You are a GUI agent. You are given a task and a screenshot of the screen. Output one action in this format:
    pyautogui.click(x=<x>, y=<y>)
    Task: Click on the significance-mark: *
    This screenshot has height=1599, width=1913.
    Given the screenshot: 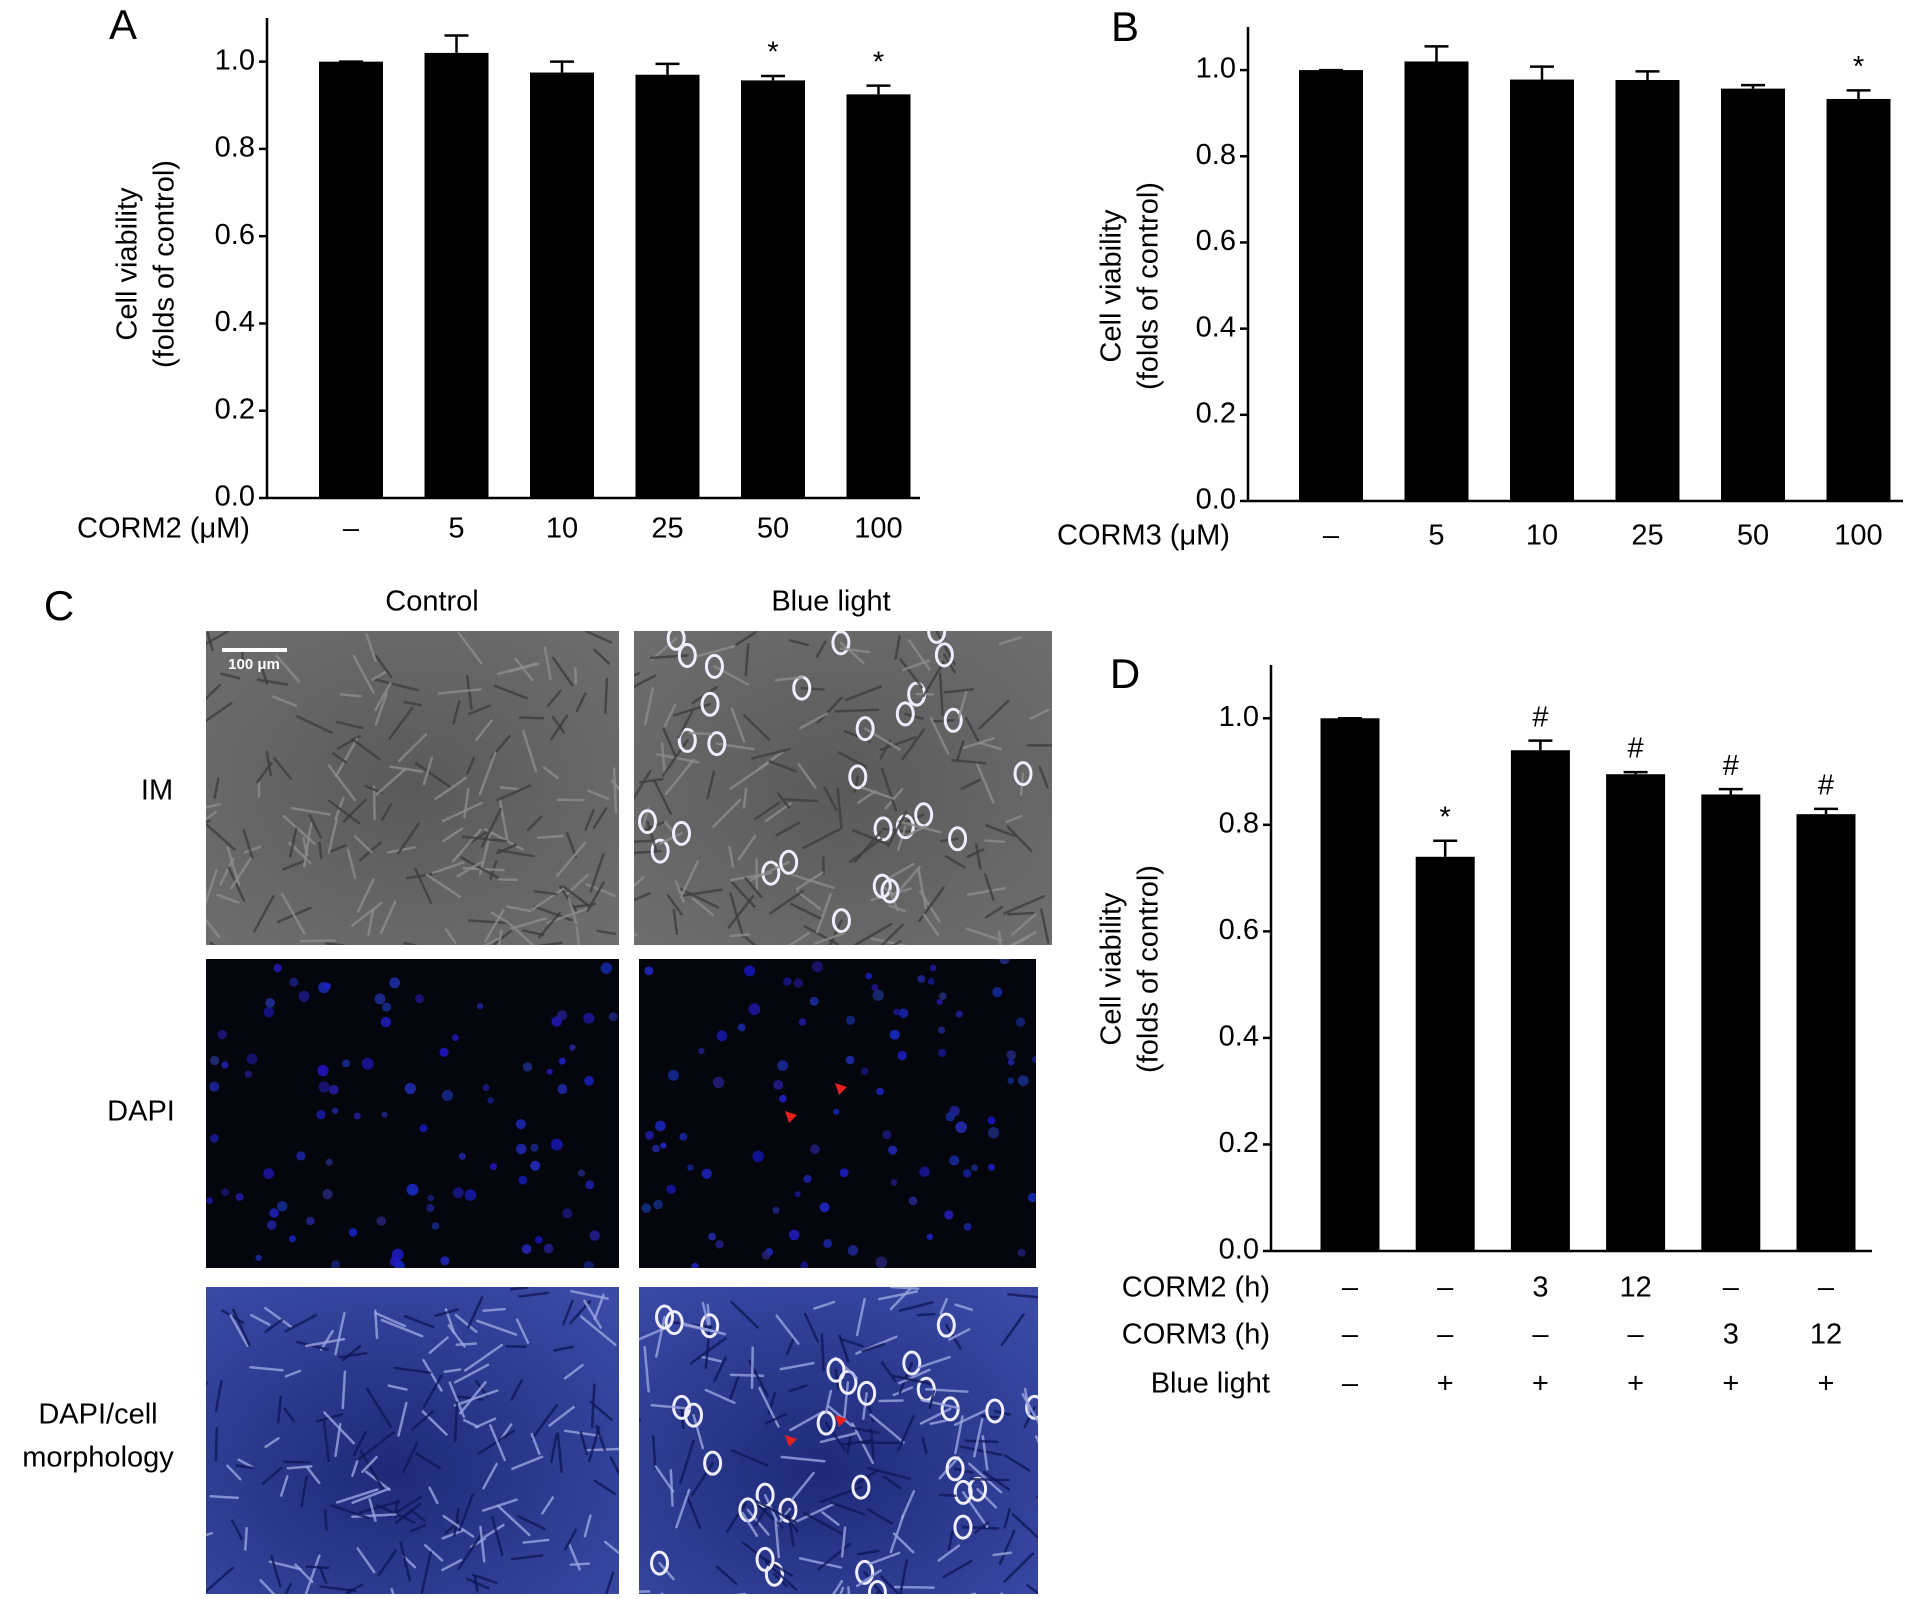 What is the action you would take?
    pyautogui.click(x=772, y=53)
    